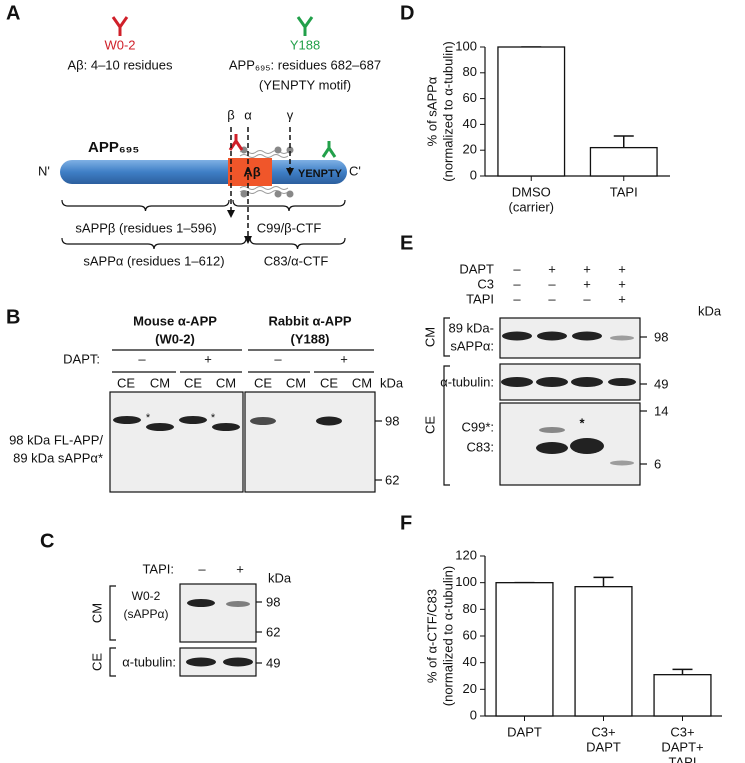  I want to click on x-tick-label: DAPT, so click(603, 746).